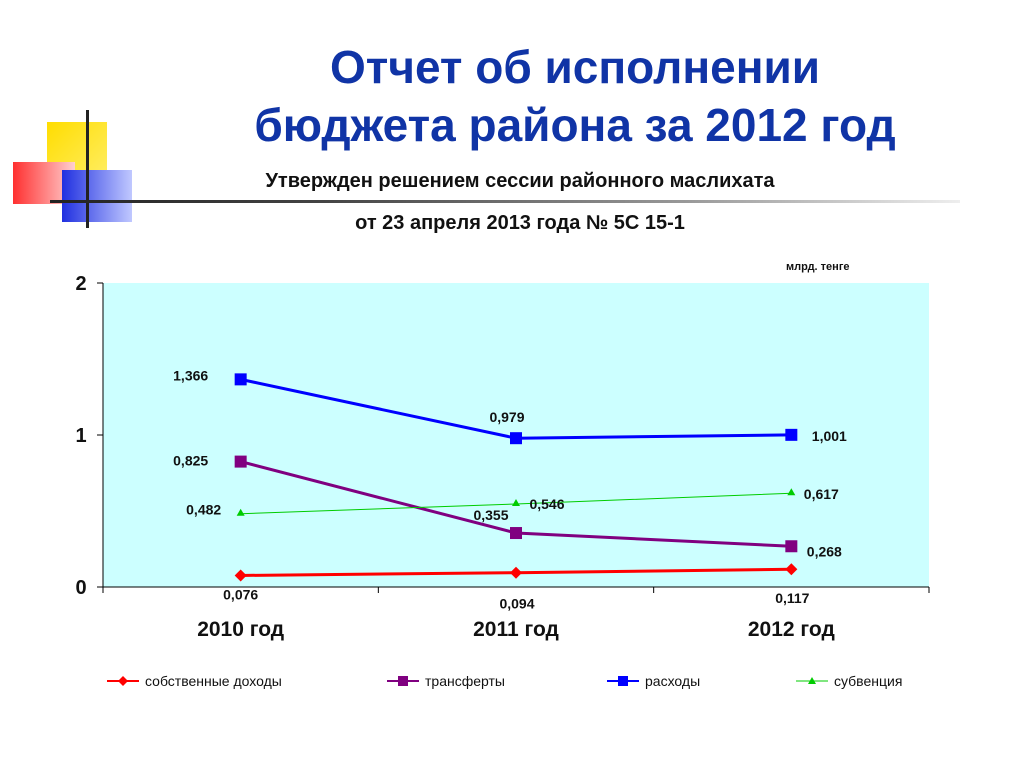 This screenshot has width=1024, height=768. I want to click on legend-item-transfers: трансферты, so click(446, 681).